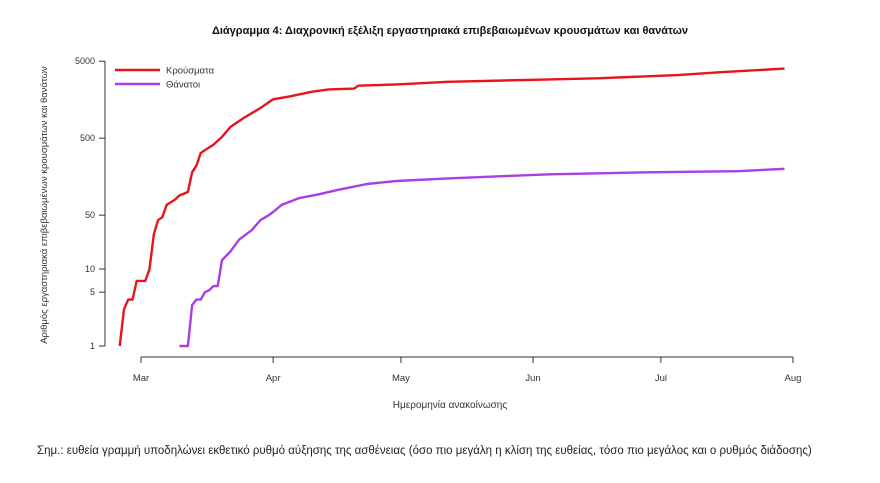  What do you see at coordinates (793, 378) in the screenshot?
I see `x-tick-label: Aug` at bounding box center [793, 378].